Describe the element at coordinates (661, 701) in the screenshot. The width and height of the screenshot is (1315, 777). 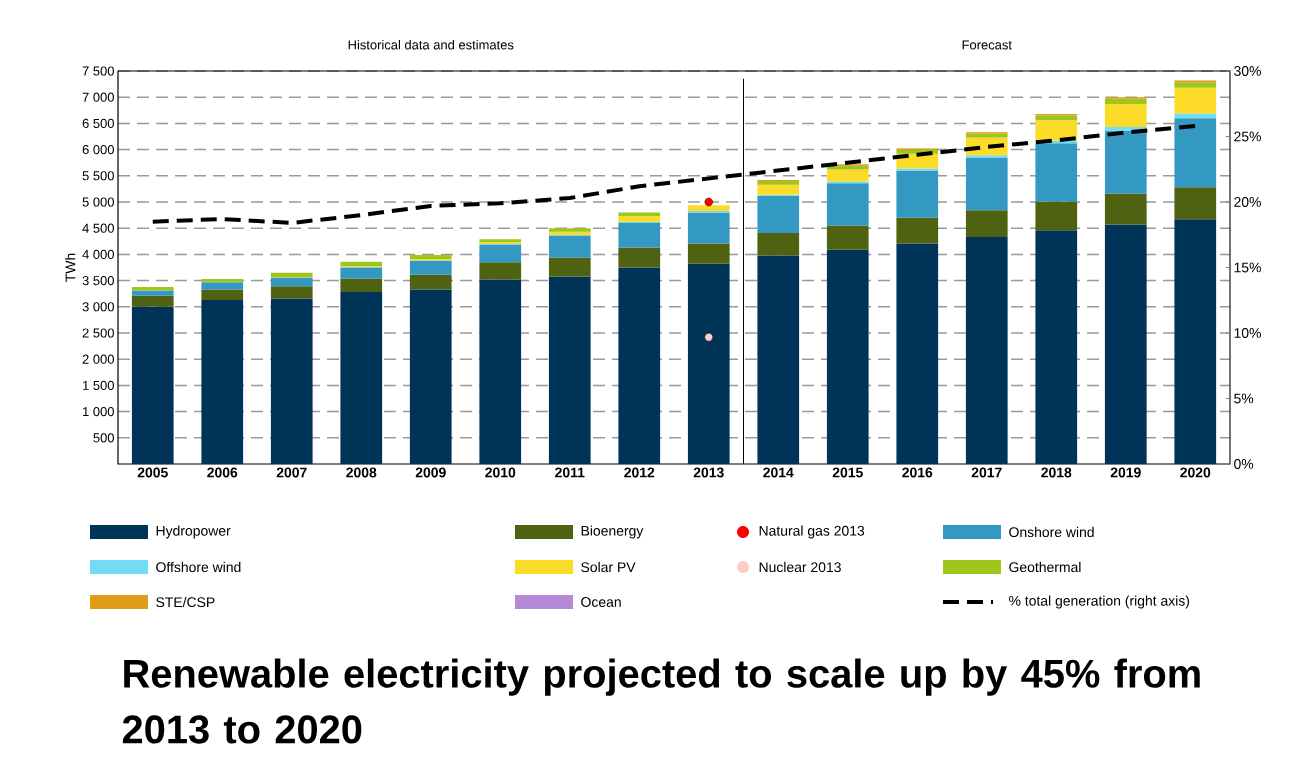
I see `text: Renewable electricity projected to scale up by 45% from 2013 to 2020` at that location.